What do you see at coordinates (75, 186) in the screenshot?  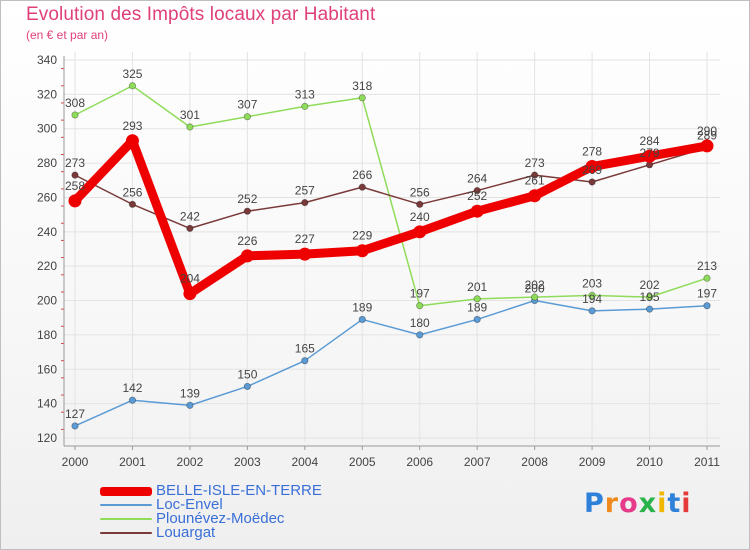 I see `data-label: 258` at bounding box center [75, 186].